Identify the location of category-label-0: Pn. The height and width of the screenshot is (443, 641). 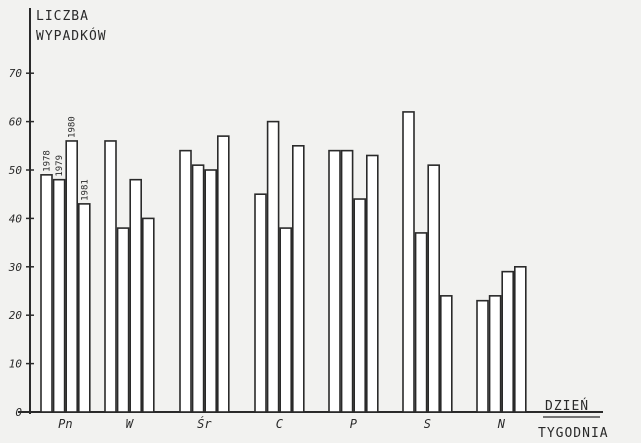
(65, 424).